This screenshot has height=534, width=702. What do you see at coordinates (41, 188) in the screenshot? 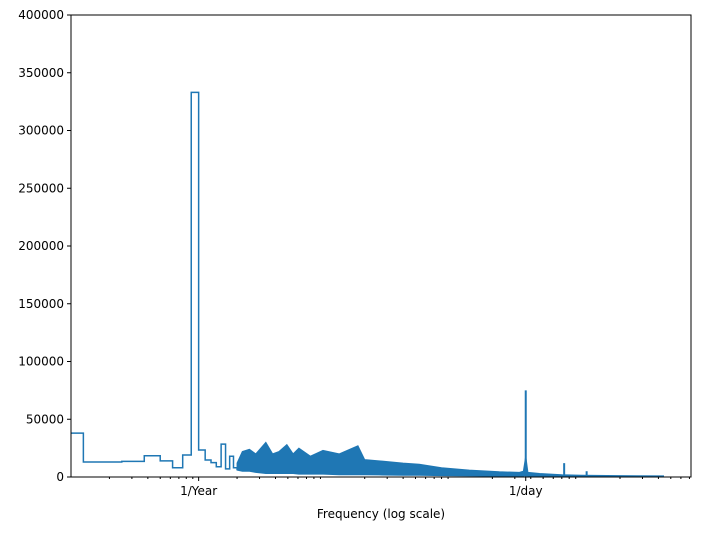
I see `y-tick-label: 250000` at bounding box center [41, 188].